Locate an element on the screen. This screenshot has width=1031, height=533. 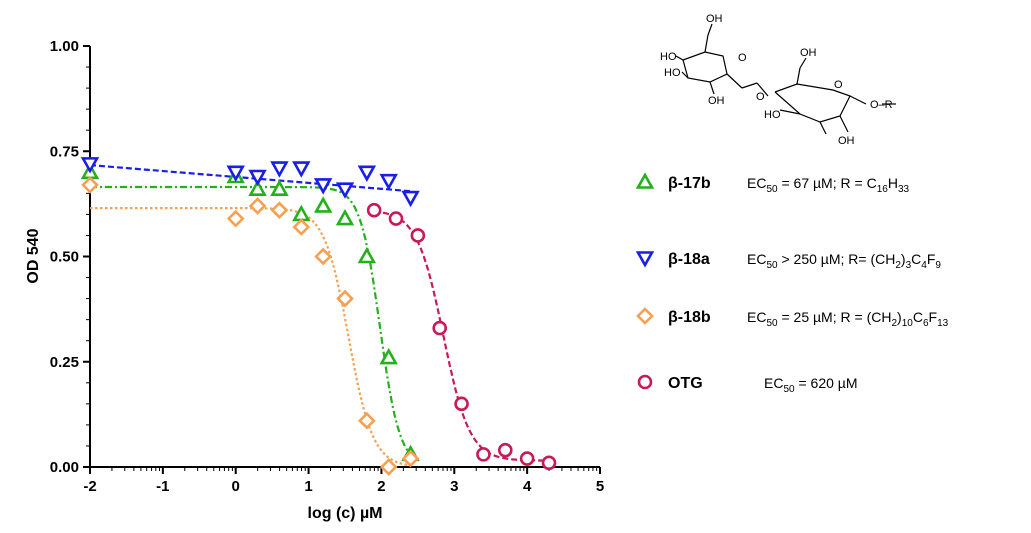
x-tick-label: 0 is located at coordinates (236, 486).